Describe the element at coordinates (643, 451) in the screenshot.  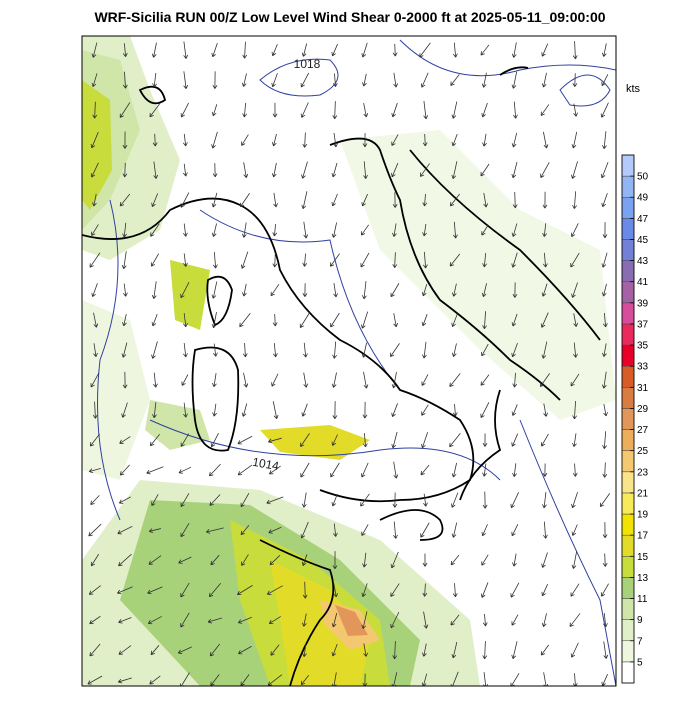
I see `colorbar-tick-label: 25` at that location.